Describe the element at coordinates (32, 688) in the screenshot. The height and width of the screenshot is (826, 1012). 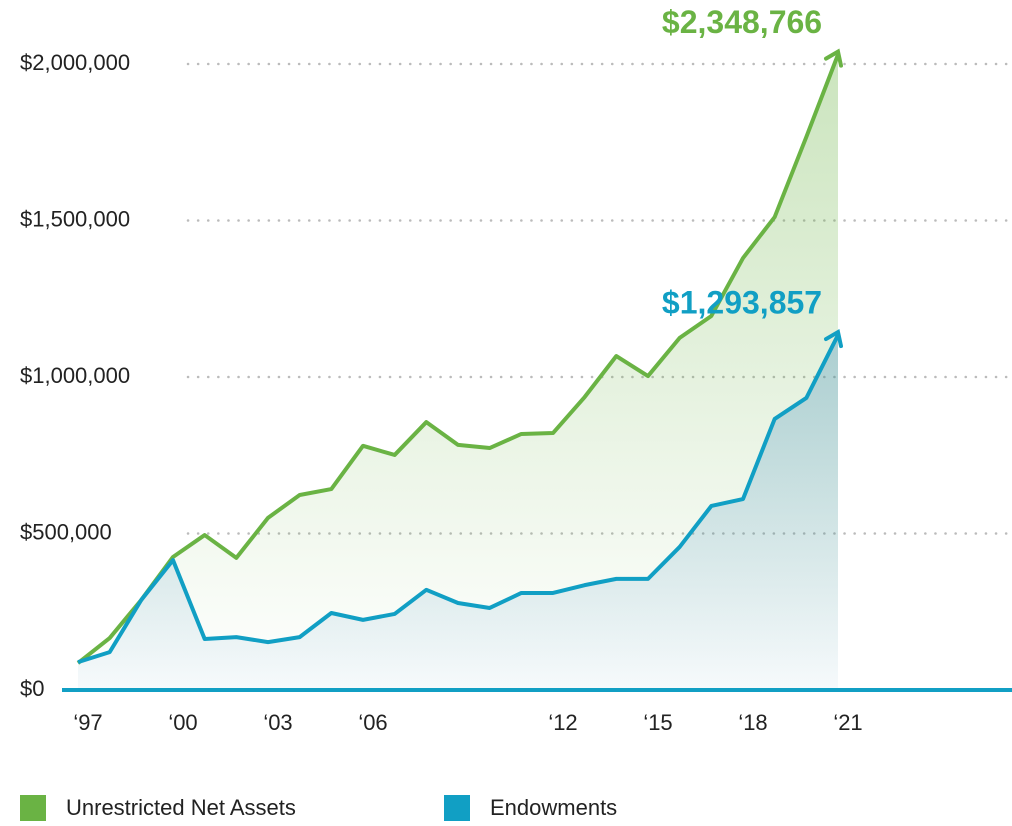
I see `y-tick-label: $0` at that location.